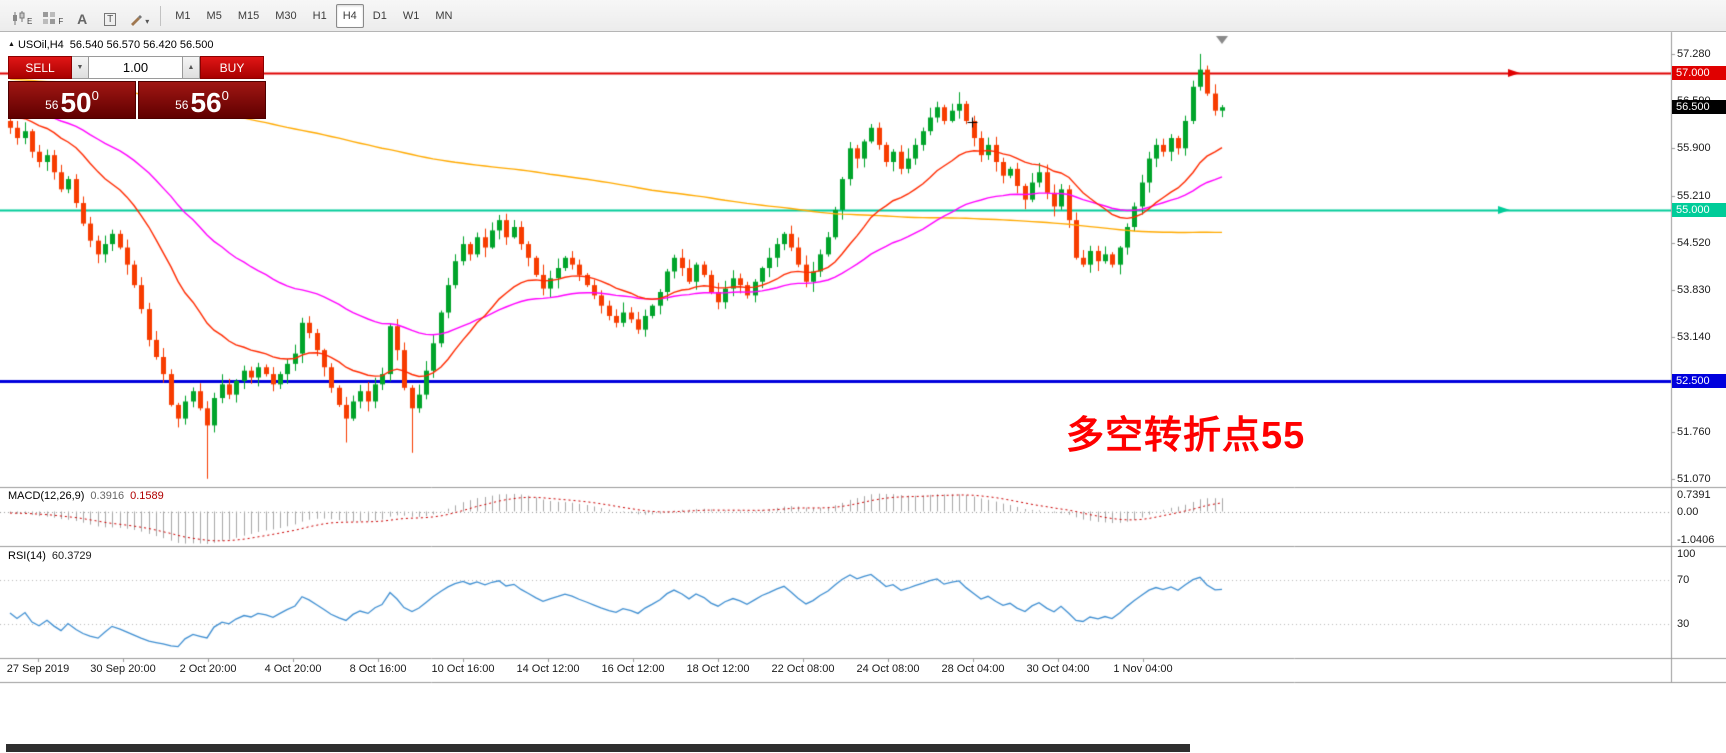  I want to click on top-toolbar: E F A T ▾ M1 M5 M15 M30 H1 H4 D1 W1 MN, so click(863, 16).